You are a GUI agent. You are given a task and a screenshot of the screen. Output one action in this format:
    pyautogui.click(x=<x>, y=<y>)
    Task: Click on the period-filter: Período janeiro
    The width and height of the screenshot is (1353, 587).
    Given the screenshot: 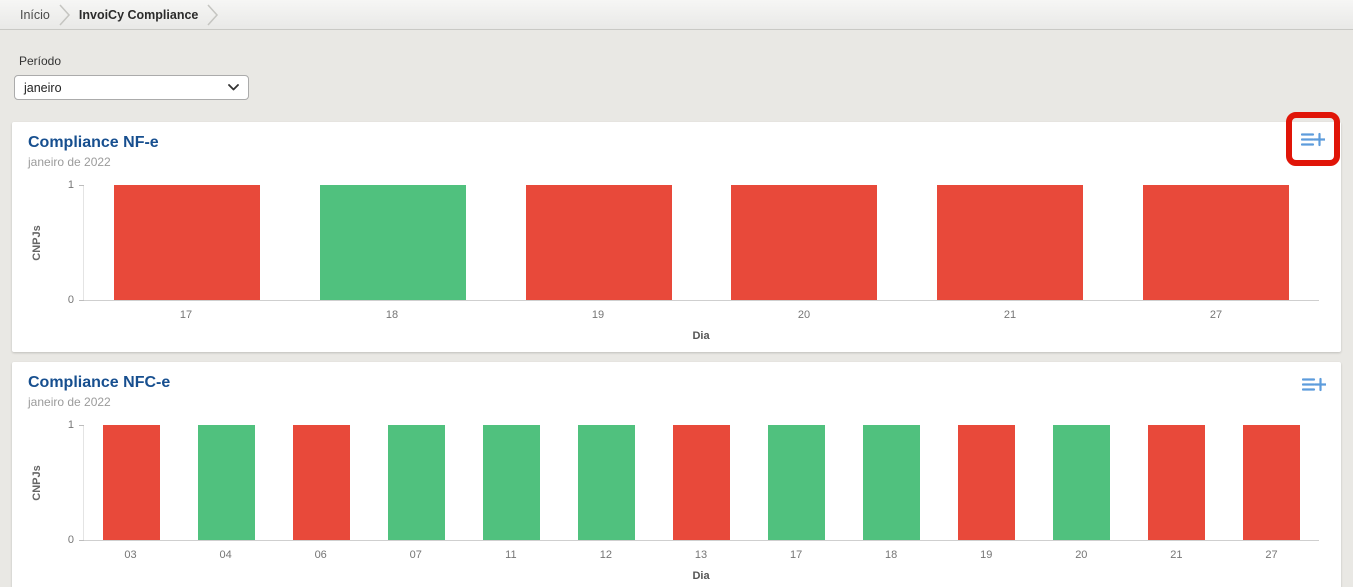 What is the action you would take?
    pyautogui.click(x=676, y=65)
    